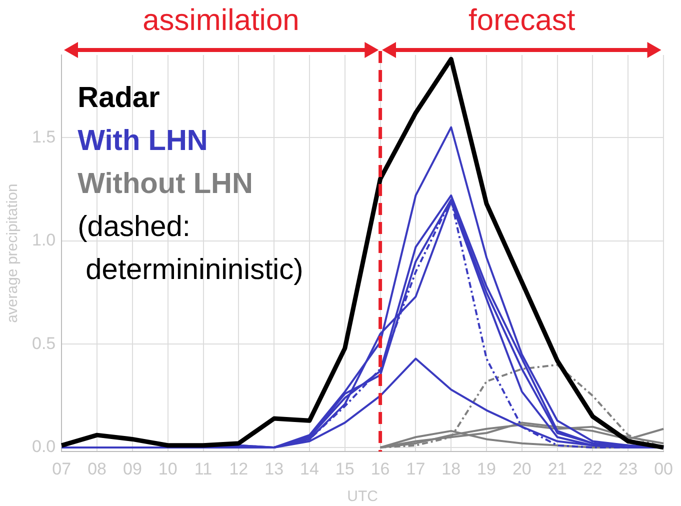  Describe the element at coordinates (119, 98) in the screenshot. I see `text: Radar` at that location.